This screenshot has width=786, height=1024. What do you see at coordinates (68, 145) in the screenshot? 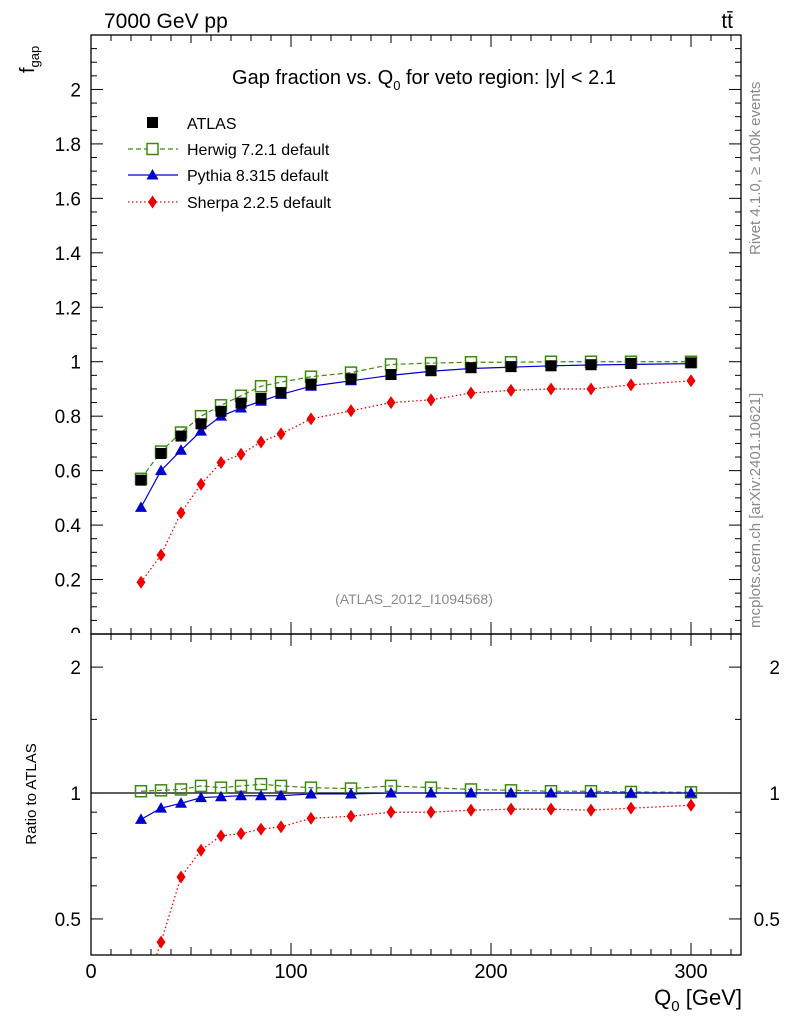
I see `main-ytick-label: 1.8` at bounding box center [68, 145].